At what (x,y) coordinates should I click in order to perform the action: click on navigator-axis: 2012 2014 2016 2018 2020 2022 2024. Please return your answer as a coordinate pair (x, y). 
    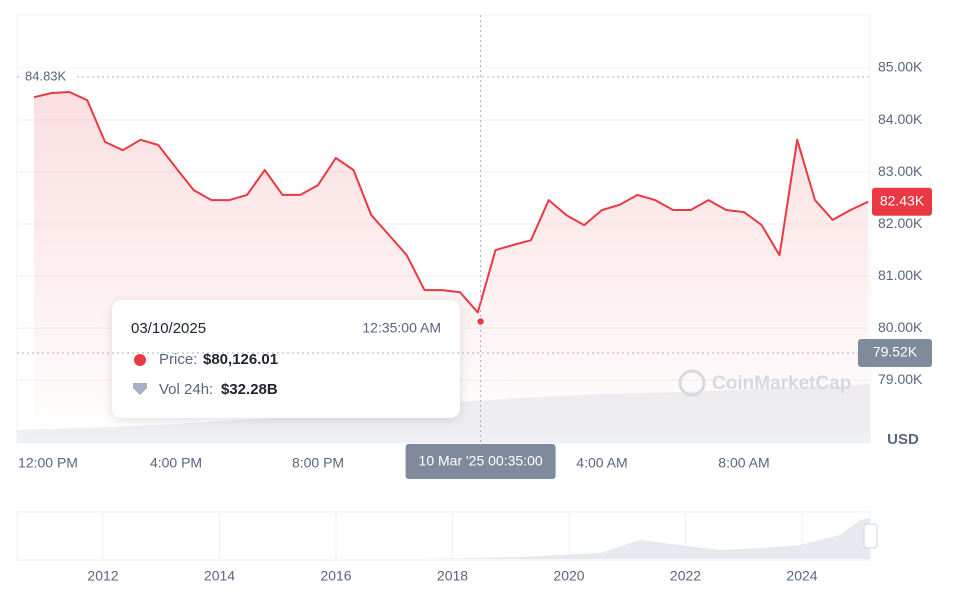
    Looking at the image, I should click on (452, 548).